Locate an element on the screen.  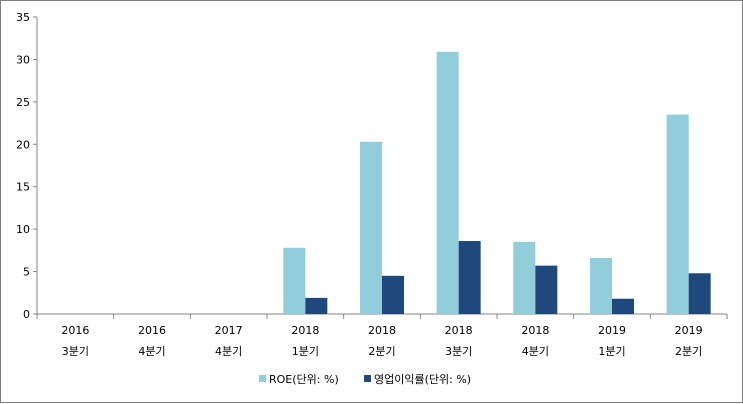
y-tick-label: 15 is located at coordinates (23, 187).